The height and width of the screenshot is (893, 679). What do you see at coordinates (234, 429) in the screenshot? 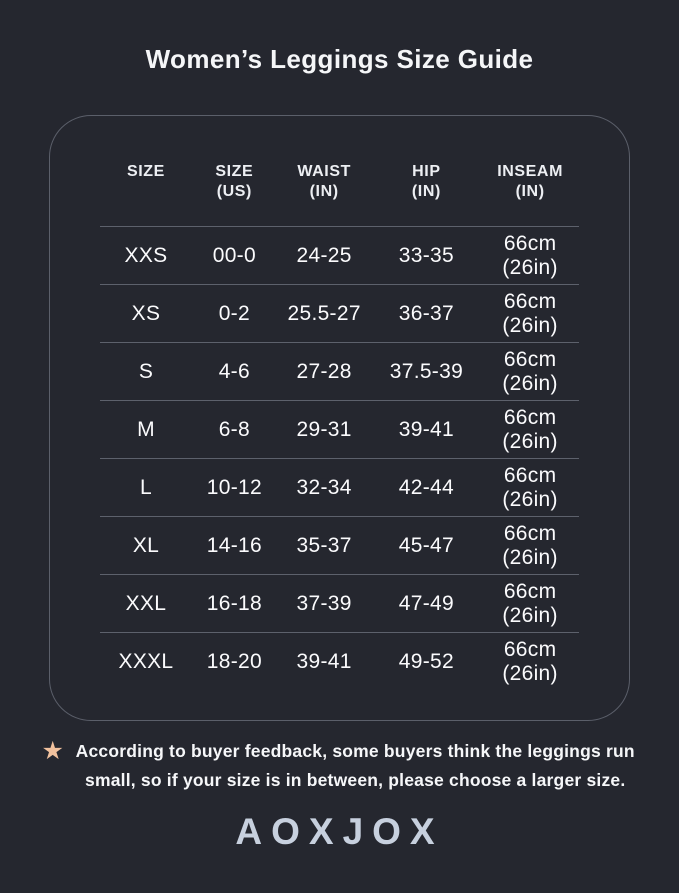
I see `size-us-value: 6-8` at bounding box center [234, 429].